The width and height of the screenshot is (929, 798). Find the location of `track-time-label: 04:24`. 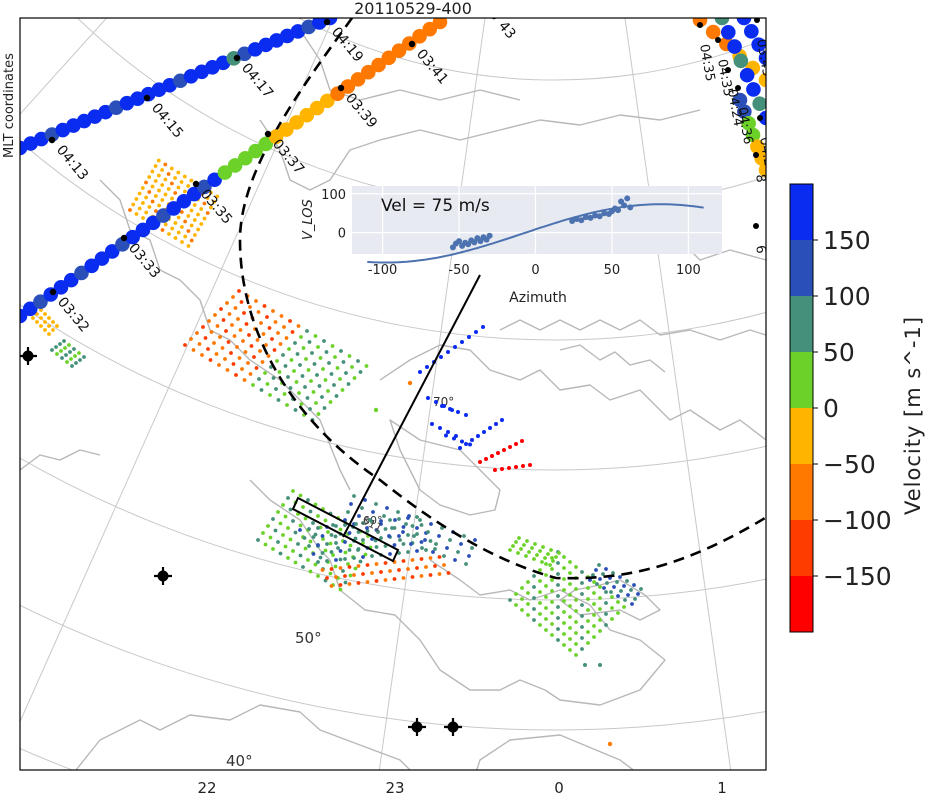

track-time-label: 04:24 is located at coordinates (734, 108).